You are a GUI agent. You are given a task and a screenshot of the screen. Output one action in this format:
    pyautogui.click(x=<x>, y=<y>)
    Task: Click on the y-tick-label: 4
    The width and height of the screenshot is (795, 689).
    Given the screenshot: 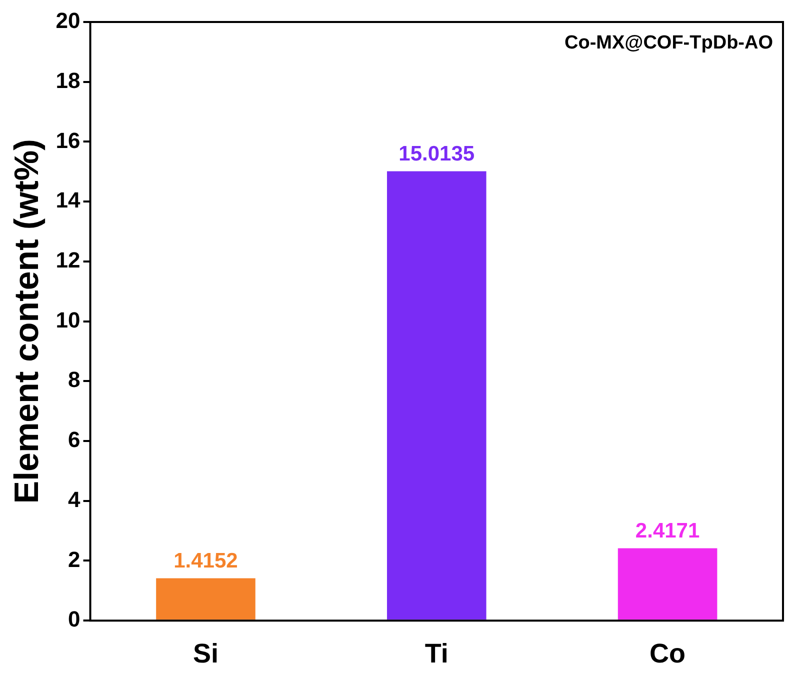 What is the action you would take?
    pyautogui.click(x=75, y=499)
    